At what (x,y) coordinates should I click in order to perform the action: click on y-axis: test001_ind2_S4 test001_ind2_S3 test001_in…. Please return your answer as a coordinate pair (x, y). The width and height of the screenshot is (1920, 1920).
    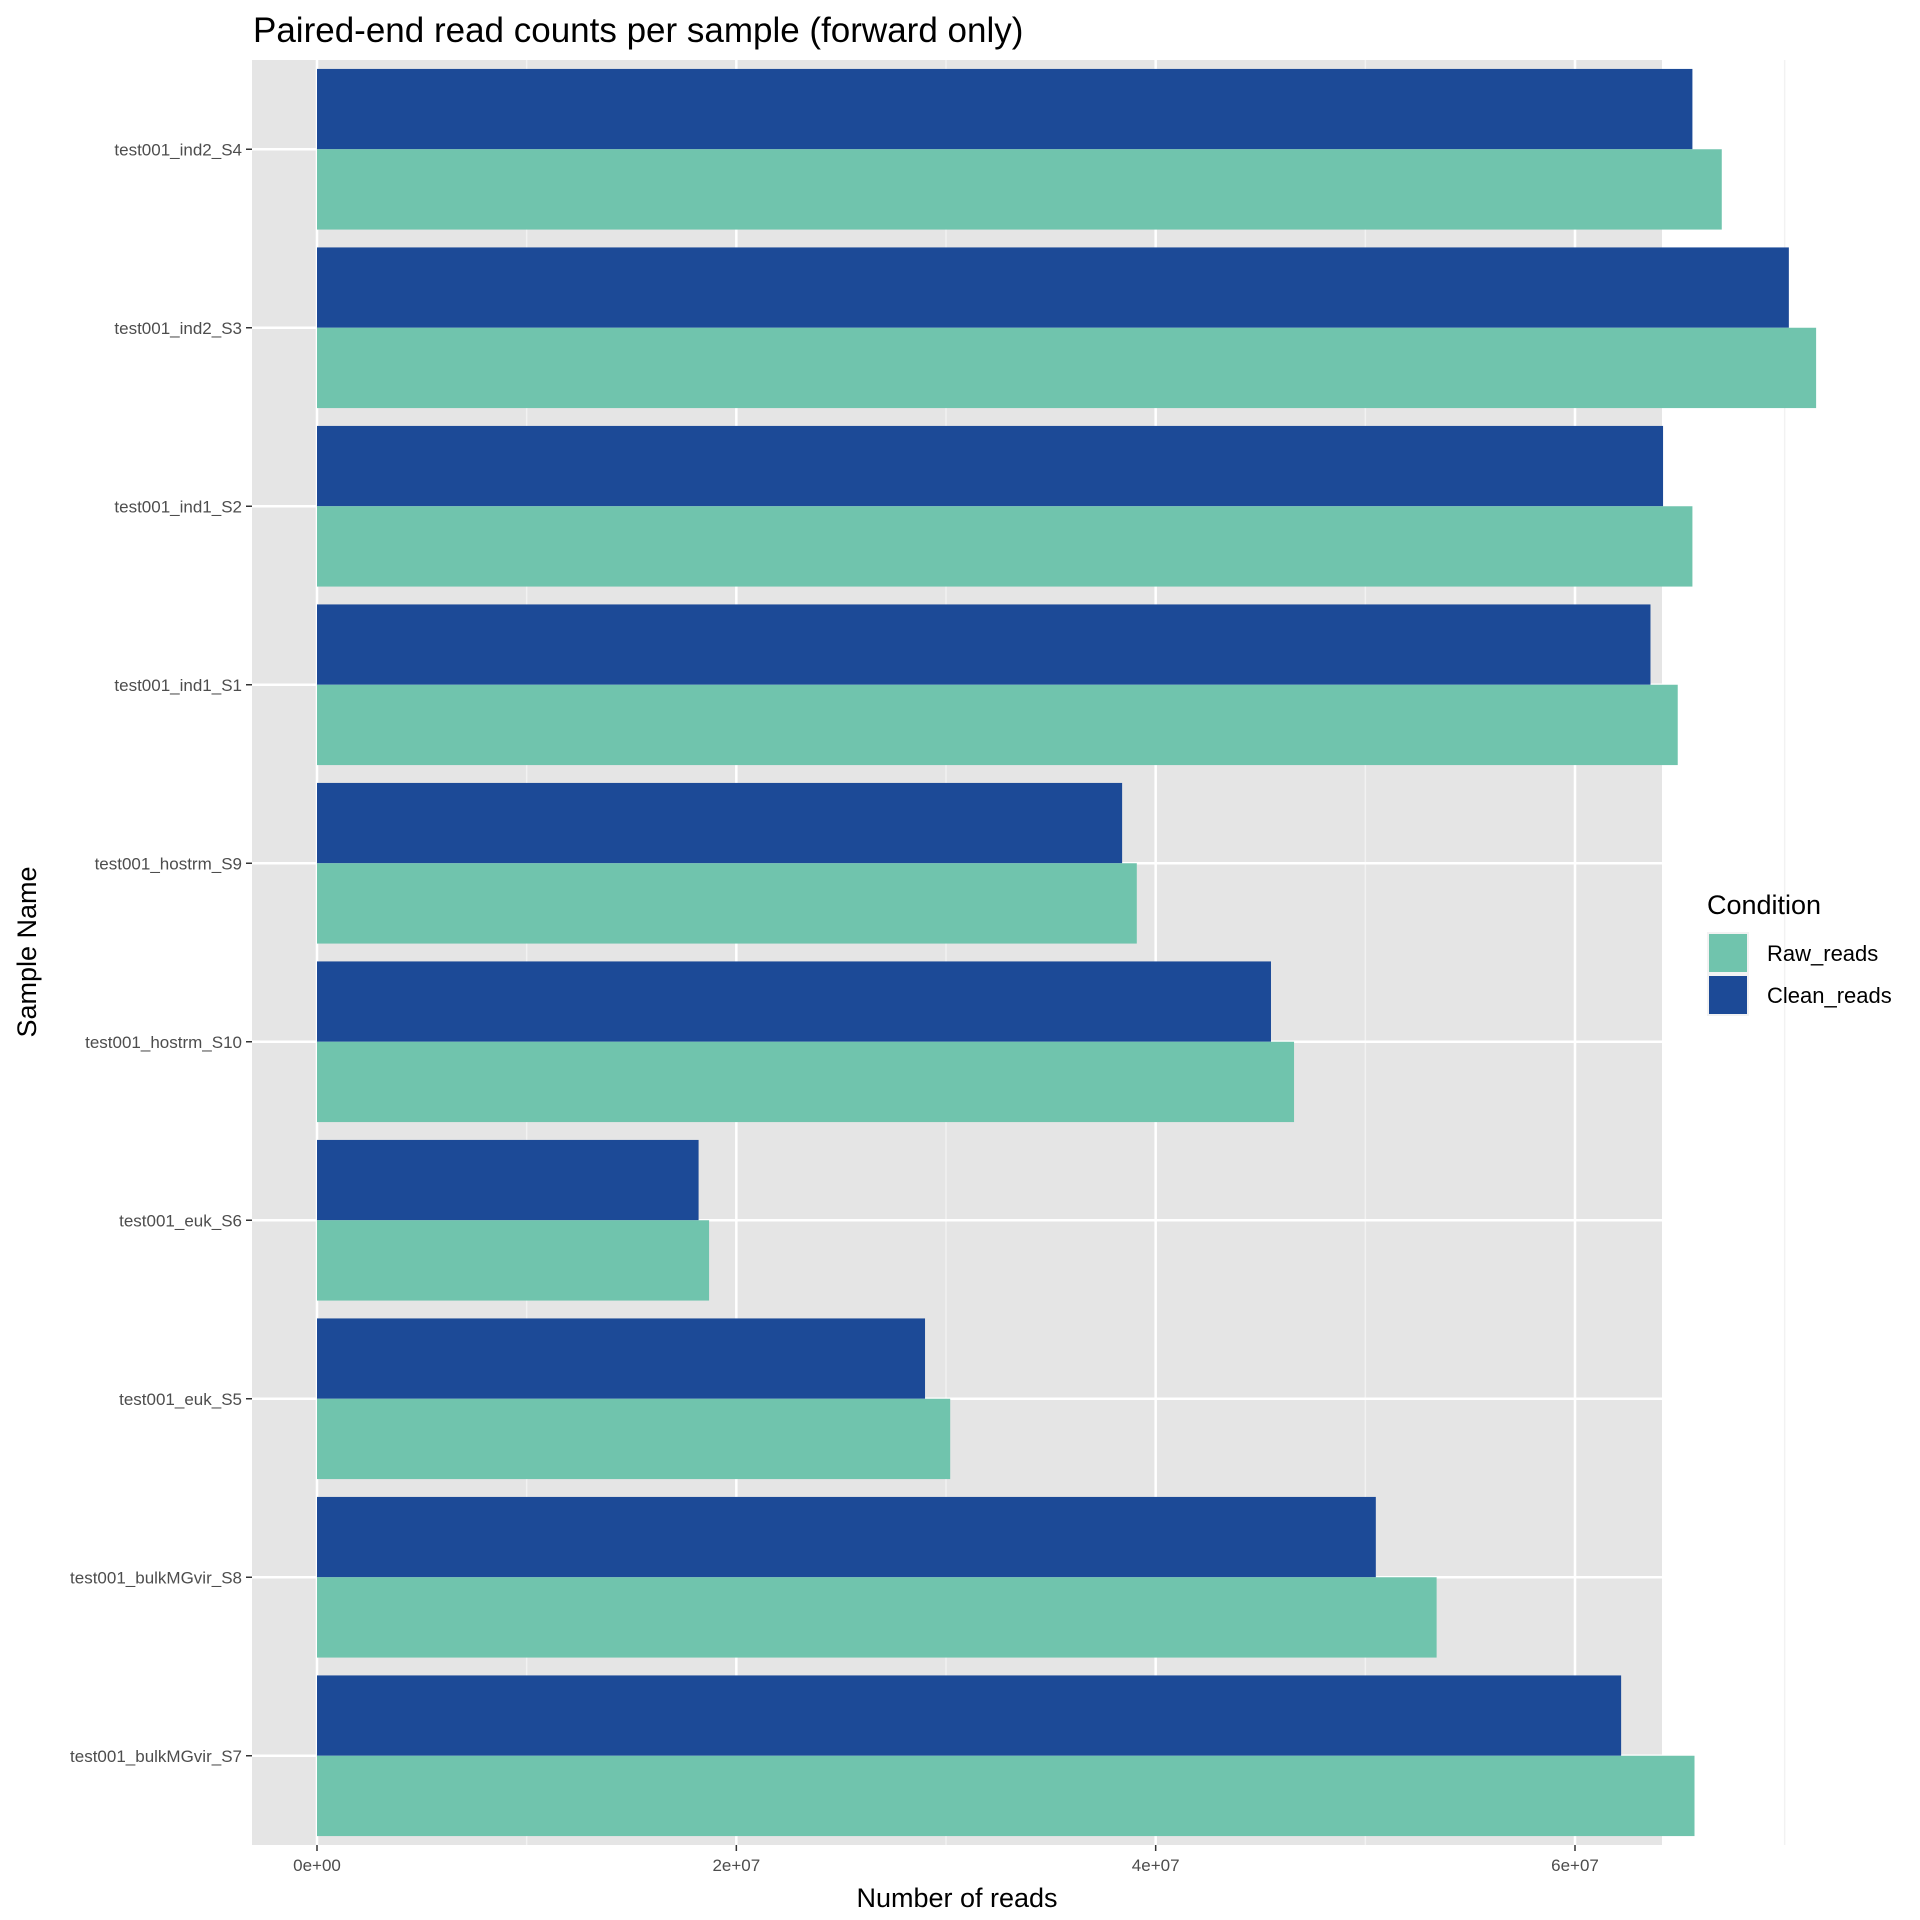
    Looking at the image, I should click on (161, 953).